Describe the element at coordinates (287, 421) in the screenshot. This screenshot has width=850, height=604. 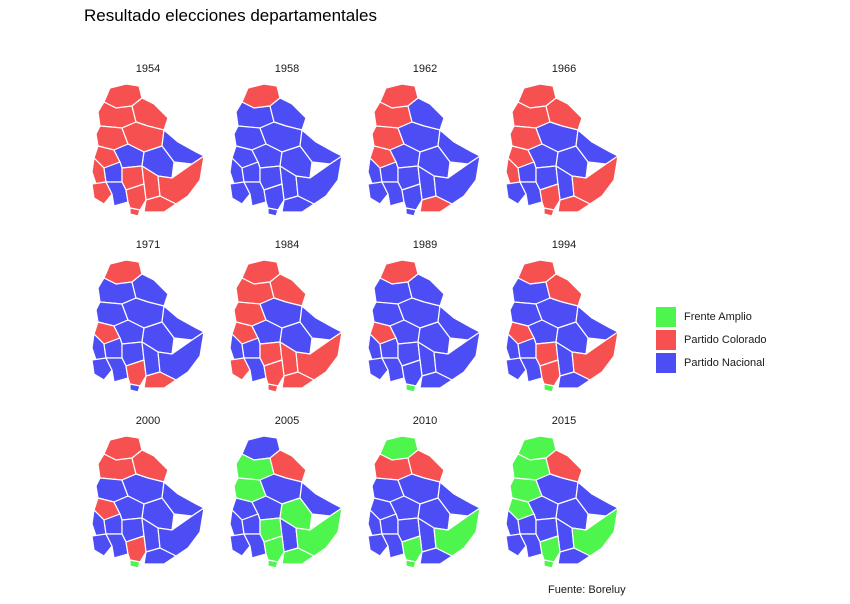
I see `panel-year-label: 2005` at that location.